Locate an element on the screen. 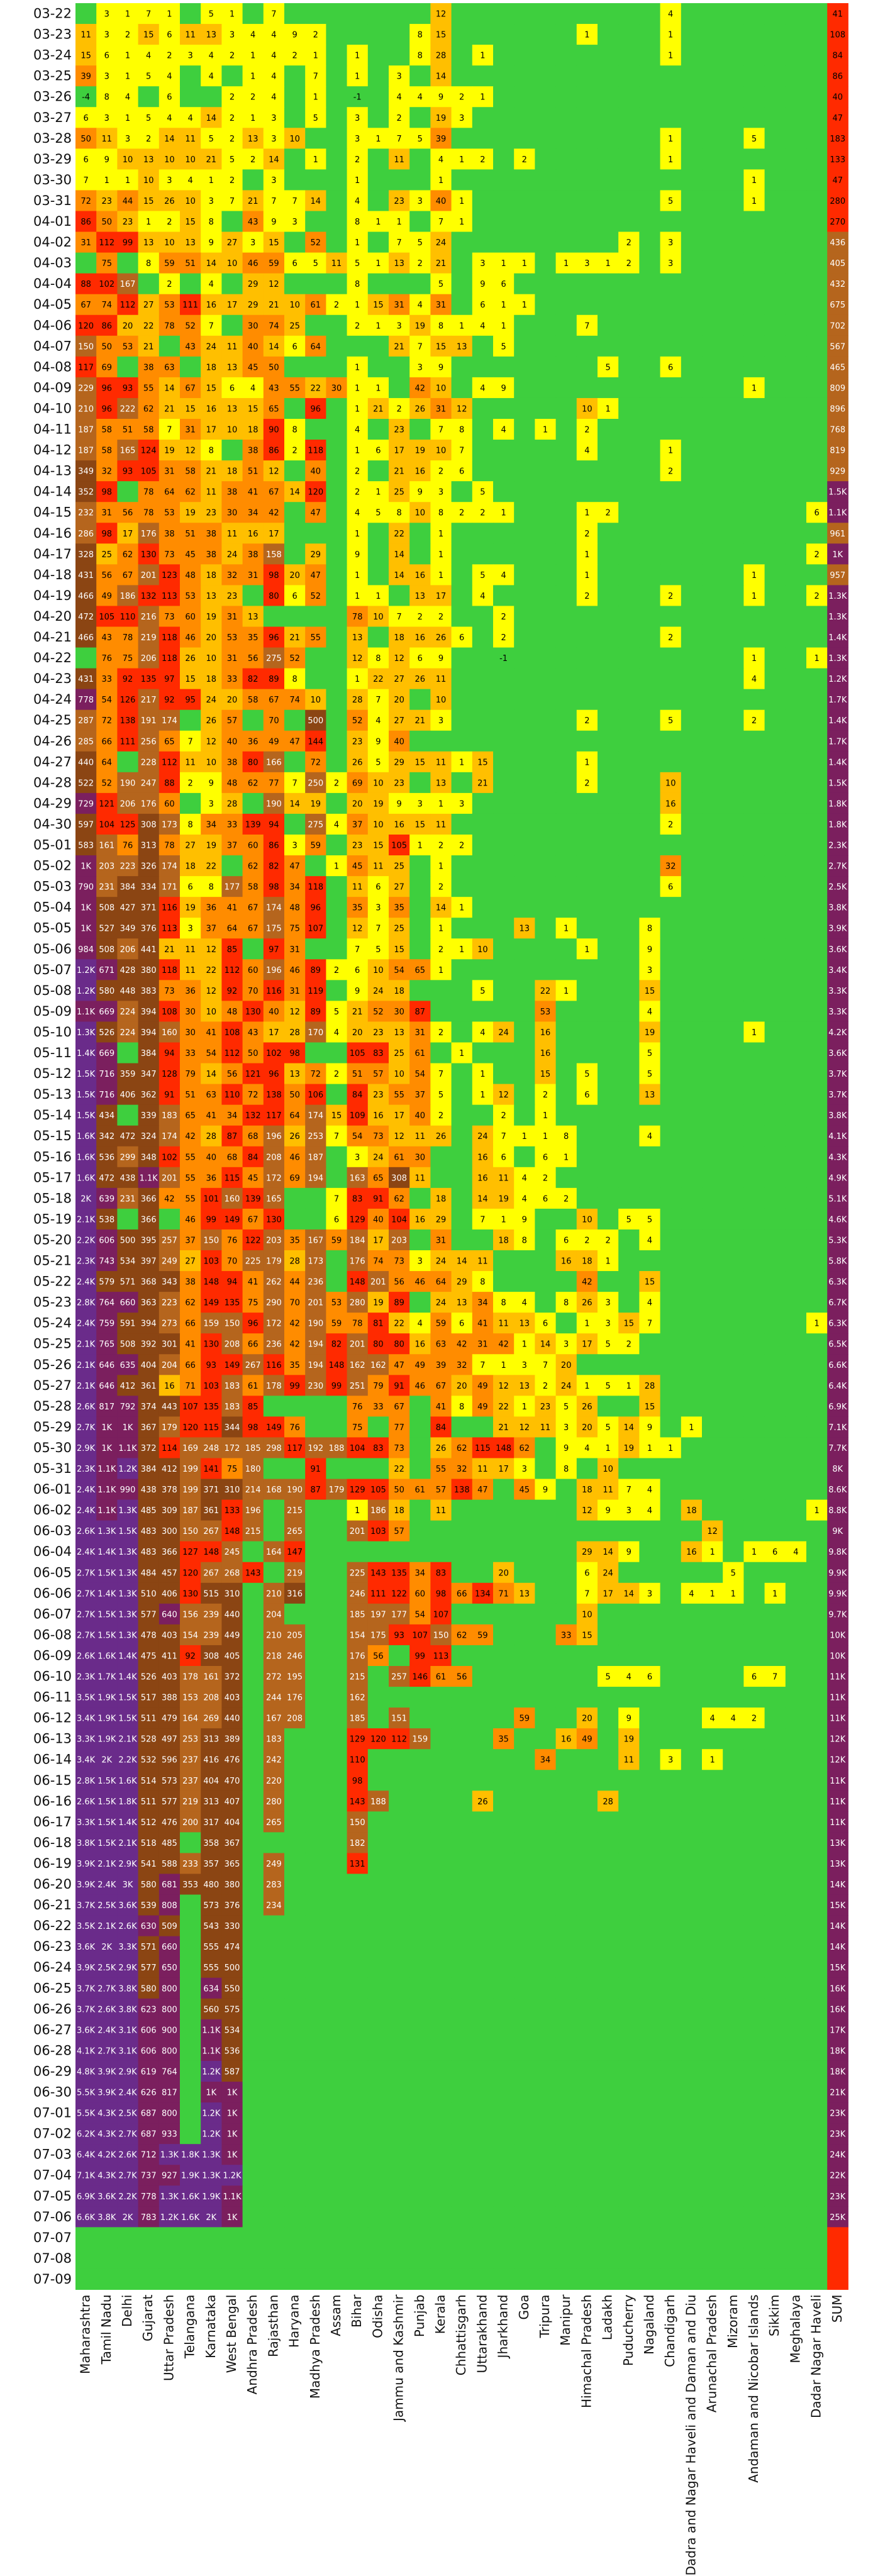 The height and width of the screenshot is (2576, 873). cell-value-label: 59 is located at coordinates (169, 264).